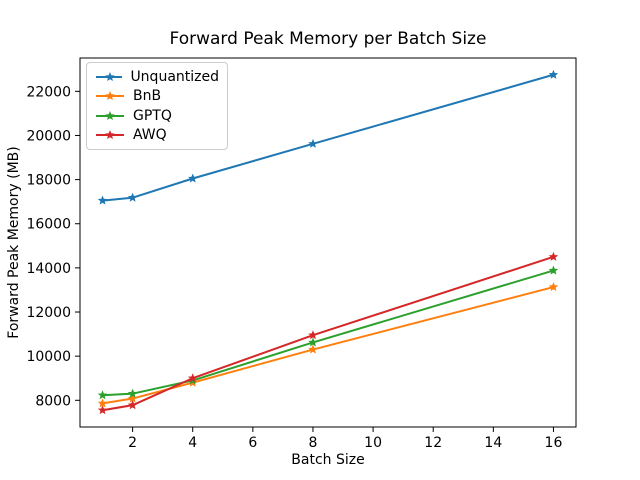 The image size is (640, 480). What do you see at coordinates (48, 181) in the screenshot?
I see `y-tick-label: 18000` at bounding box center [48, 181].